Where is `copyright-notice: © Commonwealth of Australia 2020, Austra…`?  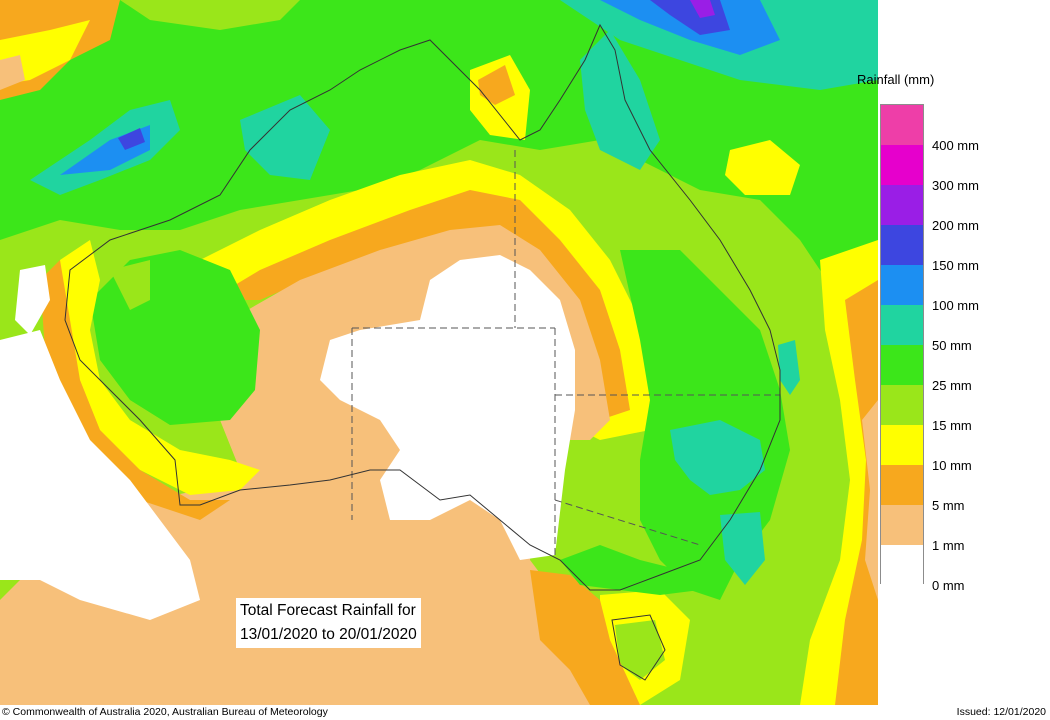 copyright-notice: © Commonwealth of Australia 2020, Austra… is located at coordinates (165, 712).